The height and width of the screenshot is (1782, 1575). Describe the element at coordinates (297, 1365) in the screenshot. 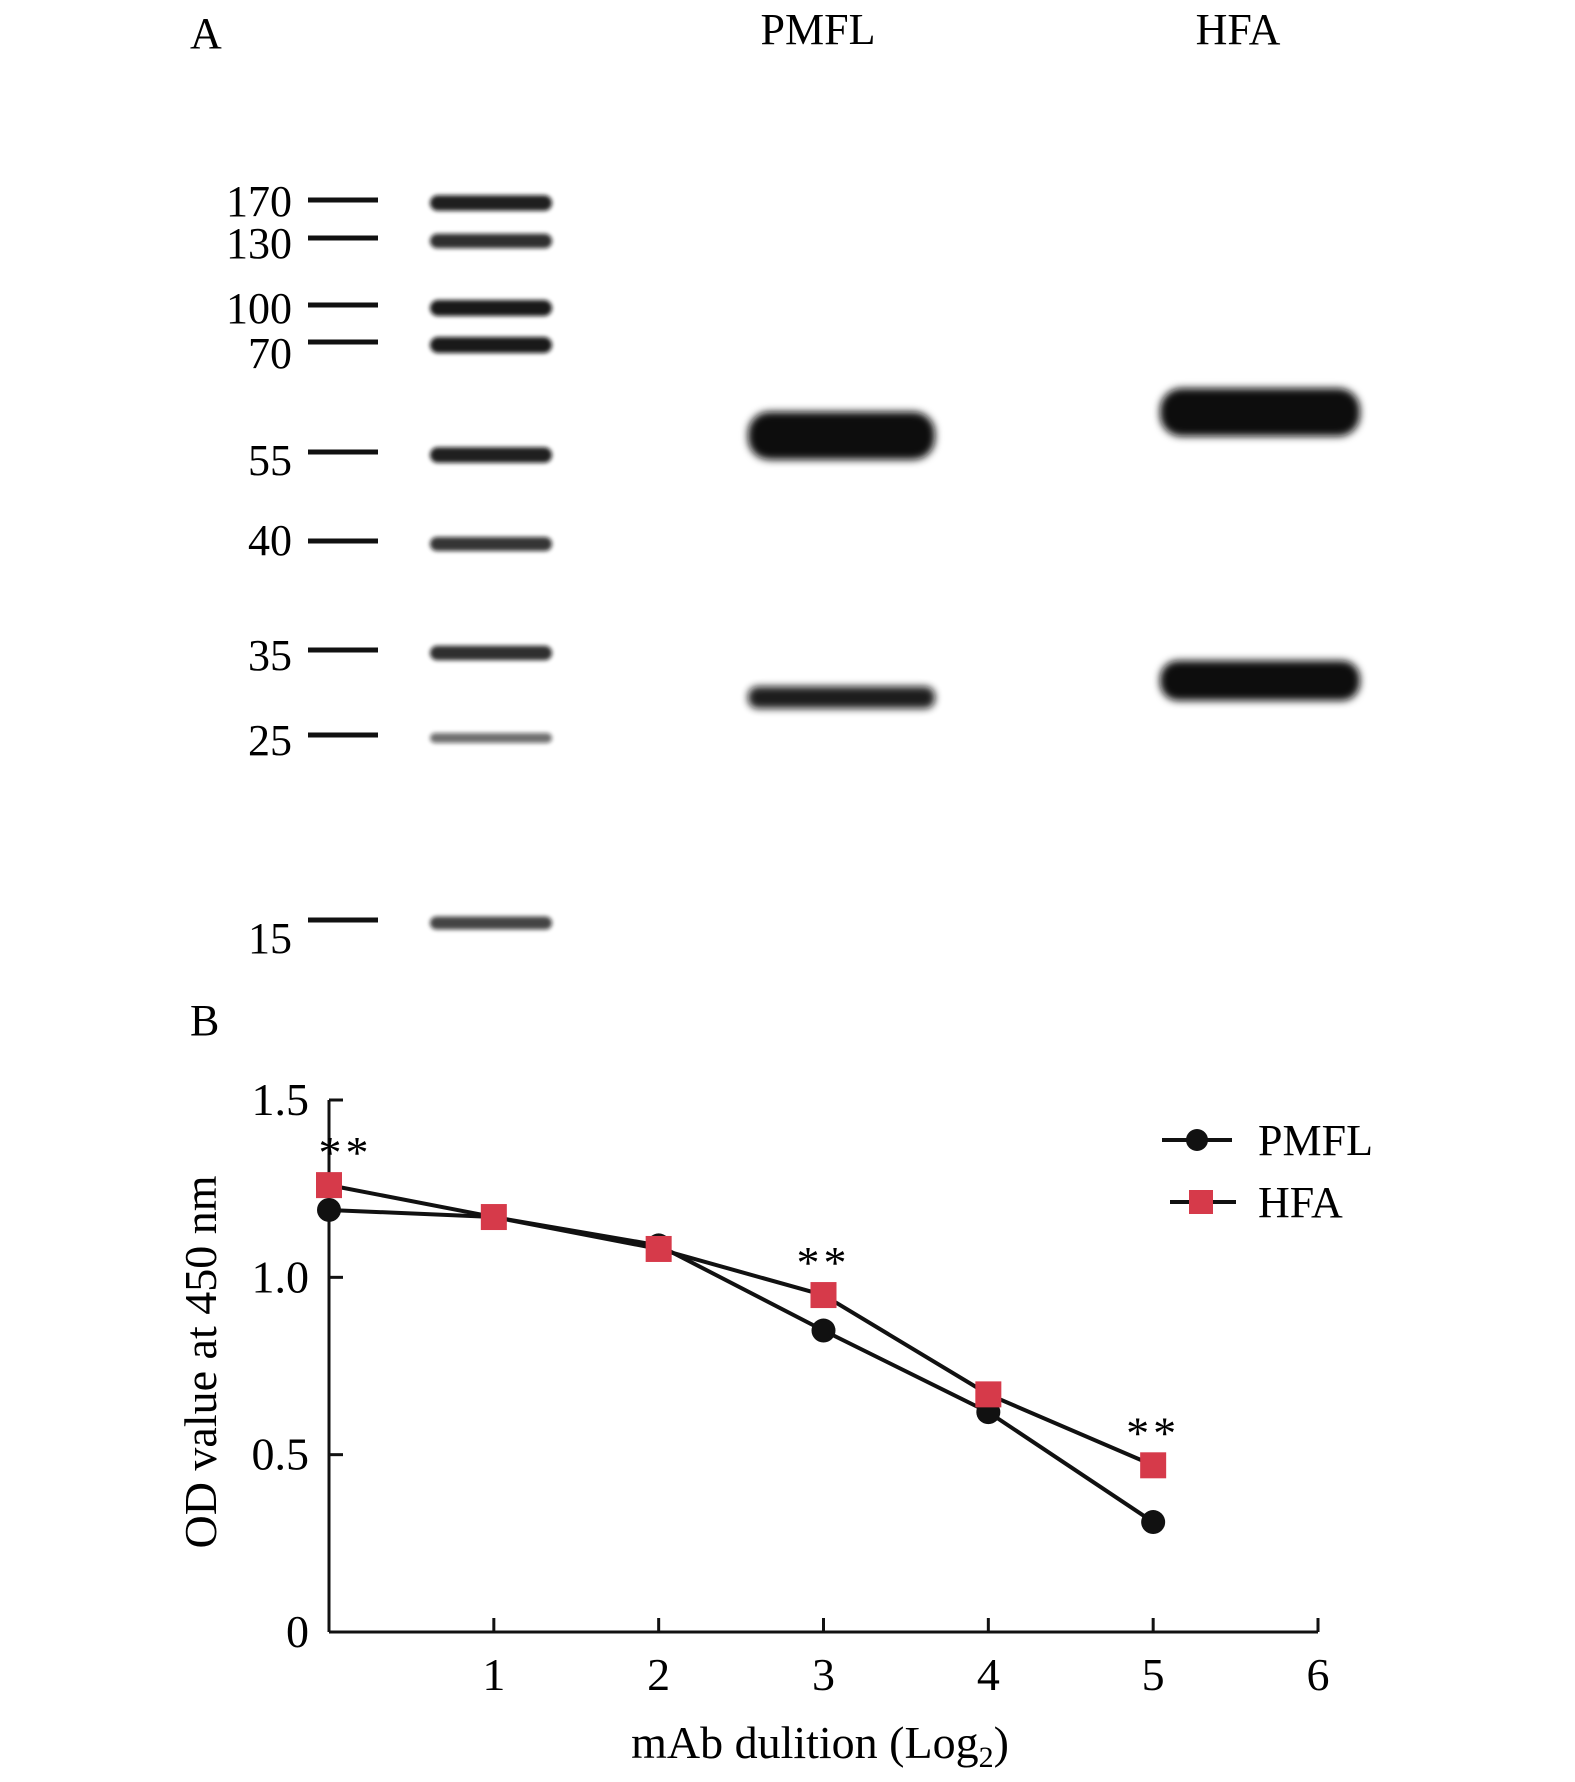

I see `y-axis-ticks: 0 0.5 1.0 1.5` at that location.